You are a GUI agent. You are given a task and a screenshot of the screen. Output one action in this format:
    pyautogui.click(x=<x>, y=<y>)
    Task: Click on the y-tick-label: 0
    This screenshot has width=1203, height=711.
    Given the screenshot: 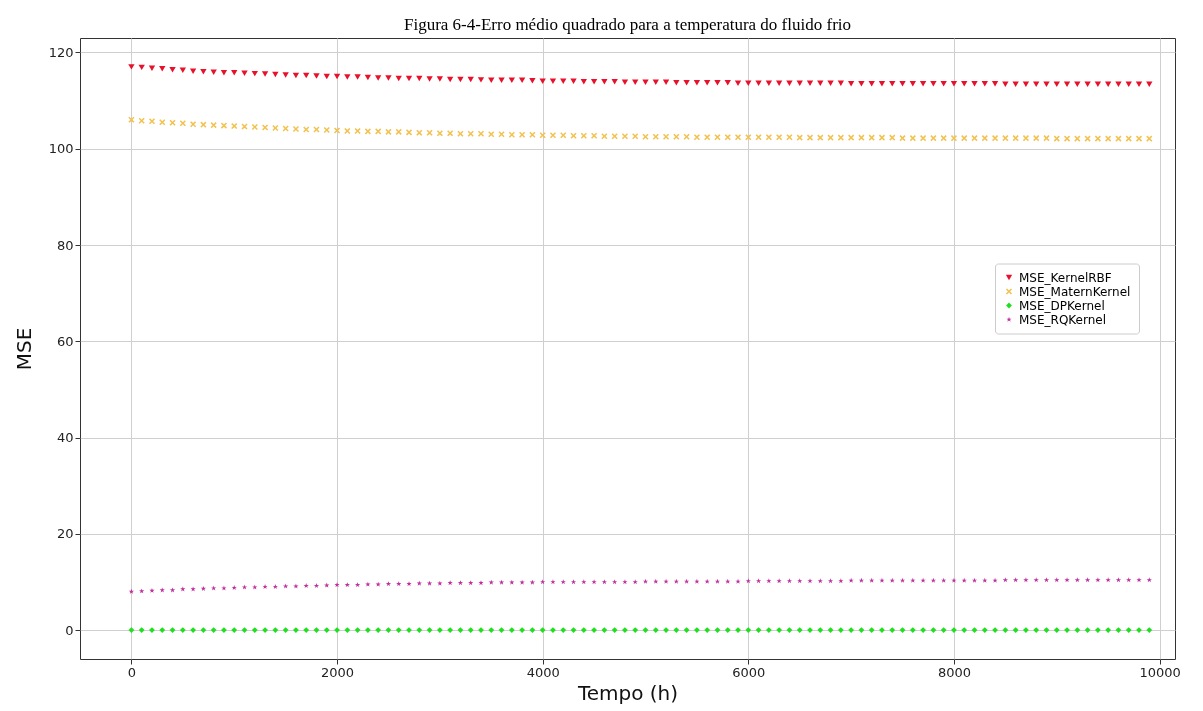 What is the action you would take?
    pyautogui.click(x=69, y=630)
    